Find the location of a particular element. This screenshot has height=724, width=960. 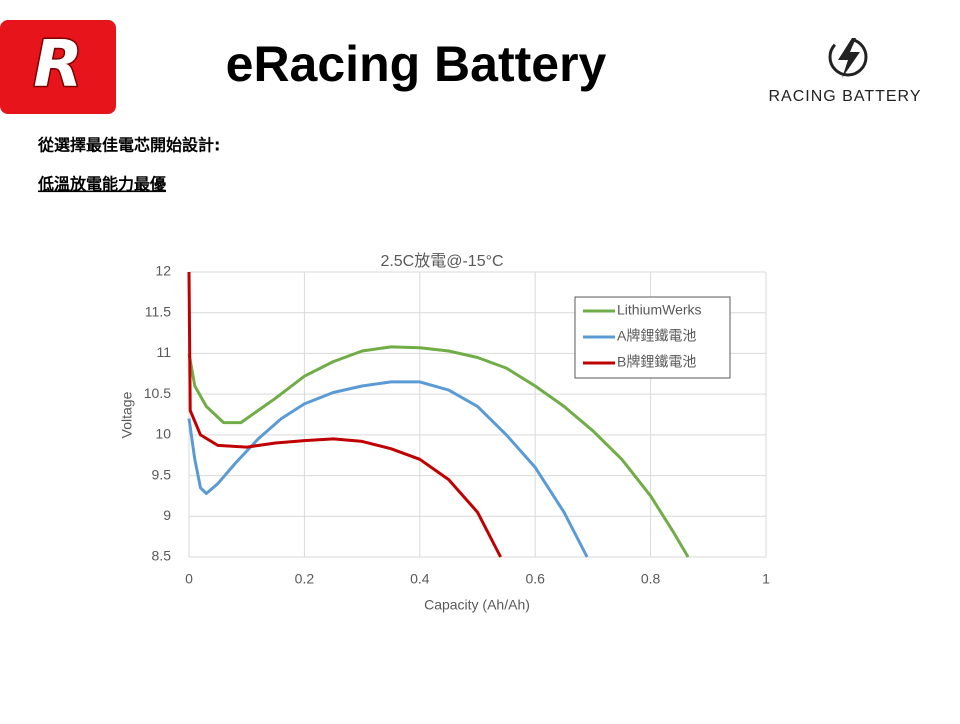

x-tick-label: 0.4 is located at coordinates (420, 579).